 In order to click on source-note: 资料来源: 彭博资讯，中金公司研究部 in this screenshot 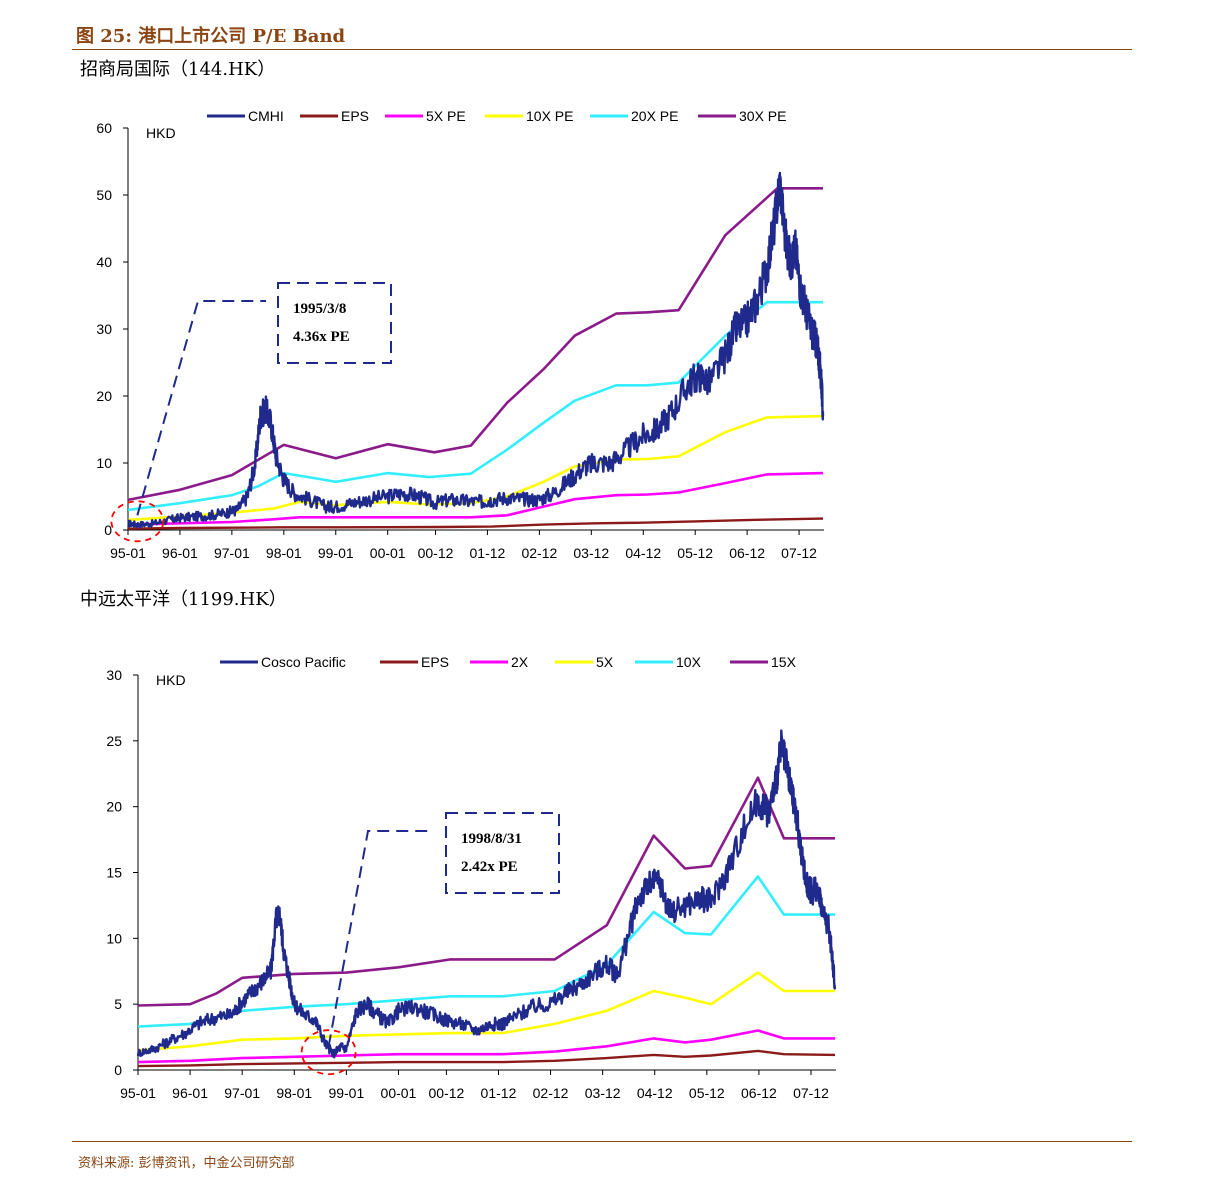, I will do `click(186, 1163)`.